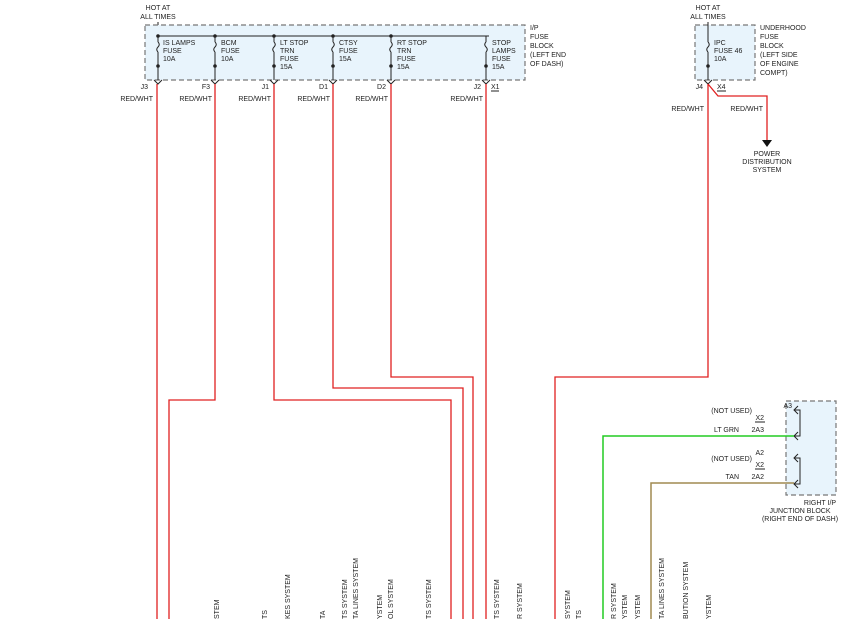 This screenshot has height=619, width=859. What do you see at coordinates (720, 43) in the screenshot?
I see `fuse-label: IPC` at bounding box center [720, 43].